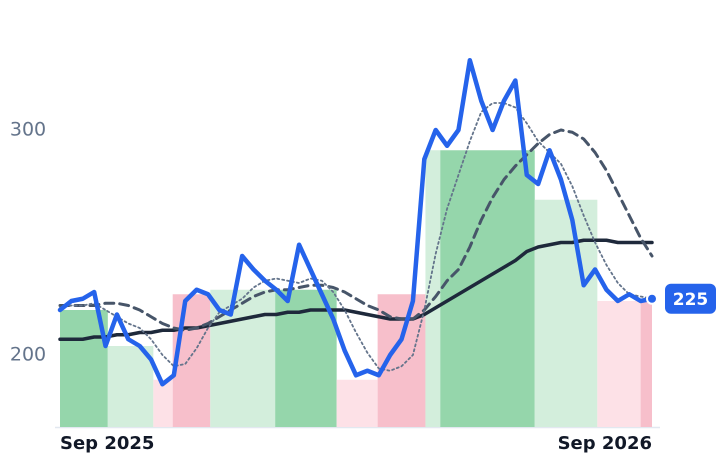 The height and width of the screenshot is (464, 718). I want to click on last-point, so click(652, 298).